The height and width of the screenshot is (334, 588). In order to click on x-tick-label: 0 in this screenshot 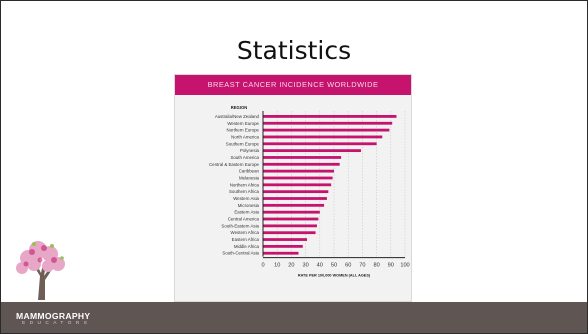, I will do `click(262, 266)`.